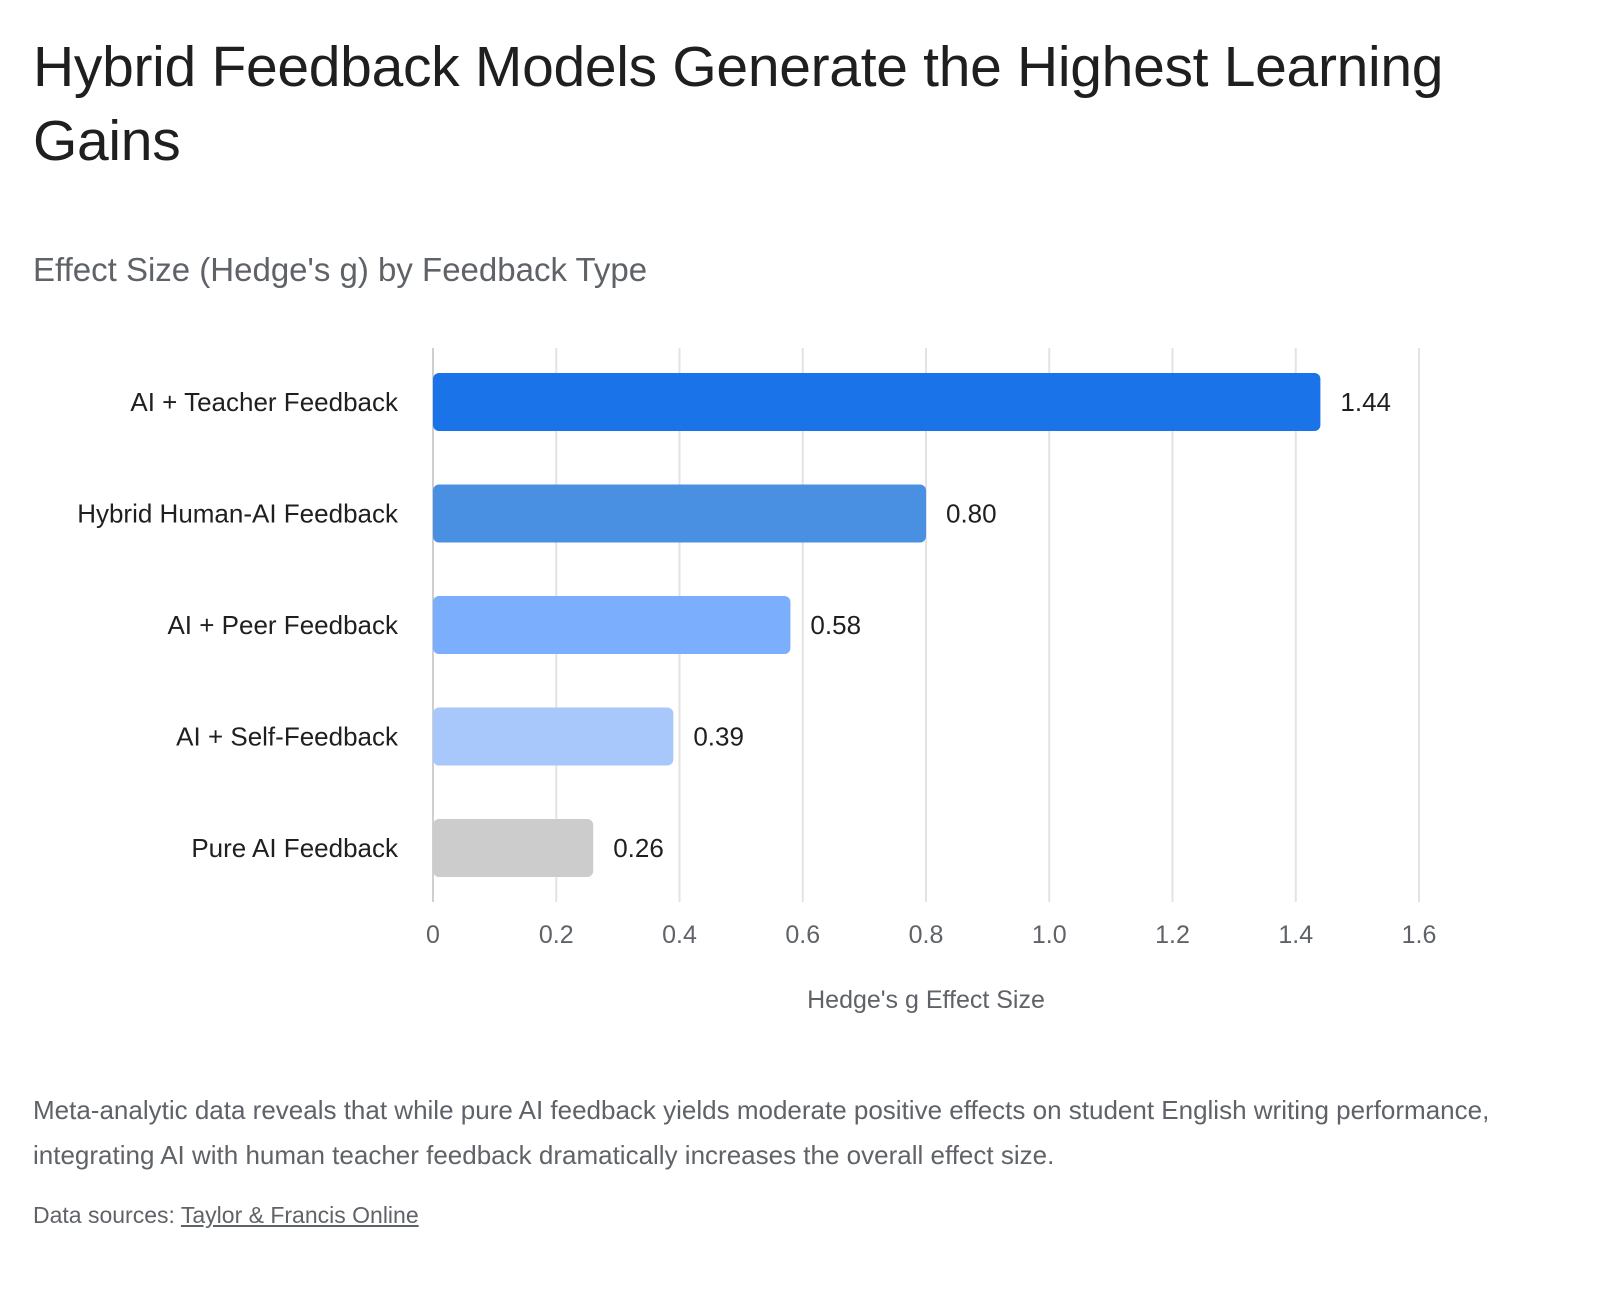 This screenshot has width=1600, height=1290. What do you see at coordinates (340, 269) in the screenshot?
I see `chart-subtitle: Effect Size (Hedge's g) by Feedback Type` at bounding box center [340, 269].